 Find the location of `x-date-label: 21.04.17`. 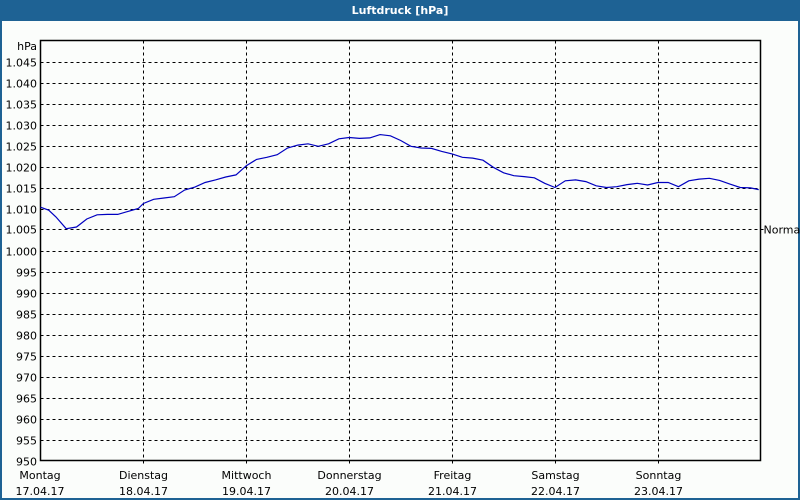

x-date-label: 21.04.17 is located at coordinates (452, 491).